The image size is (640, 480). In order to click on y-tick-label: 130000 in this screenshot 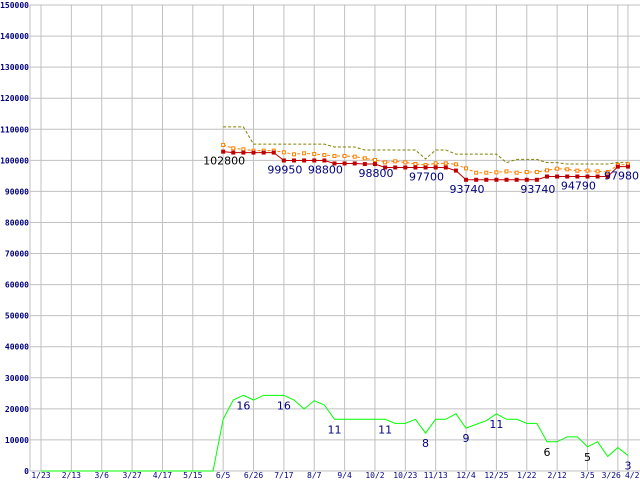, I will do `click(14, 67)`.